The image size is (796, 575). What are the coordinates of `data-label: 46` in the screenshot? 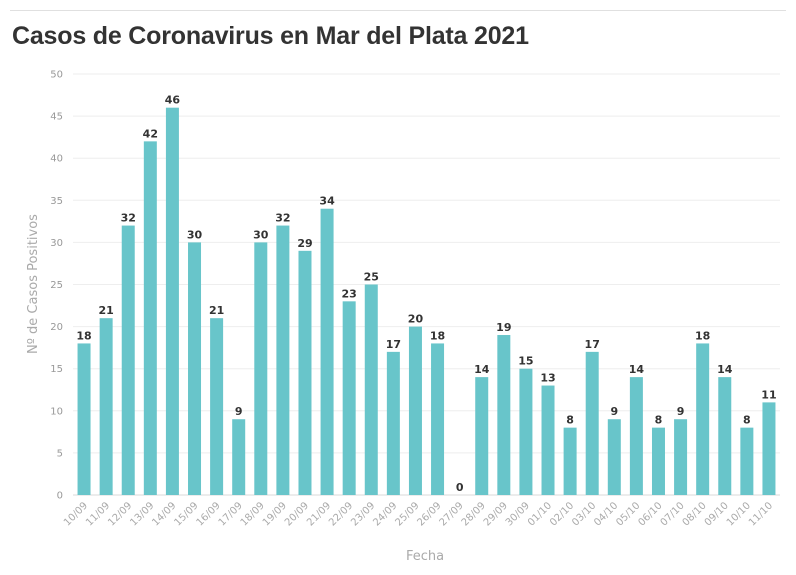 It's located at (173, 100).